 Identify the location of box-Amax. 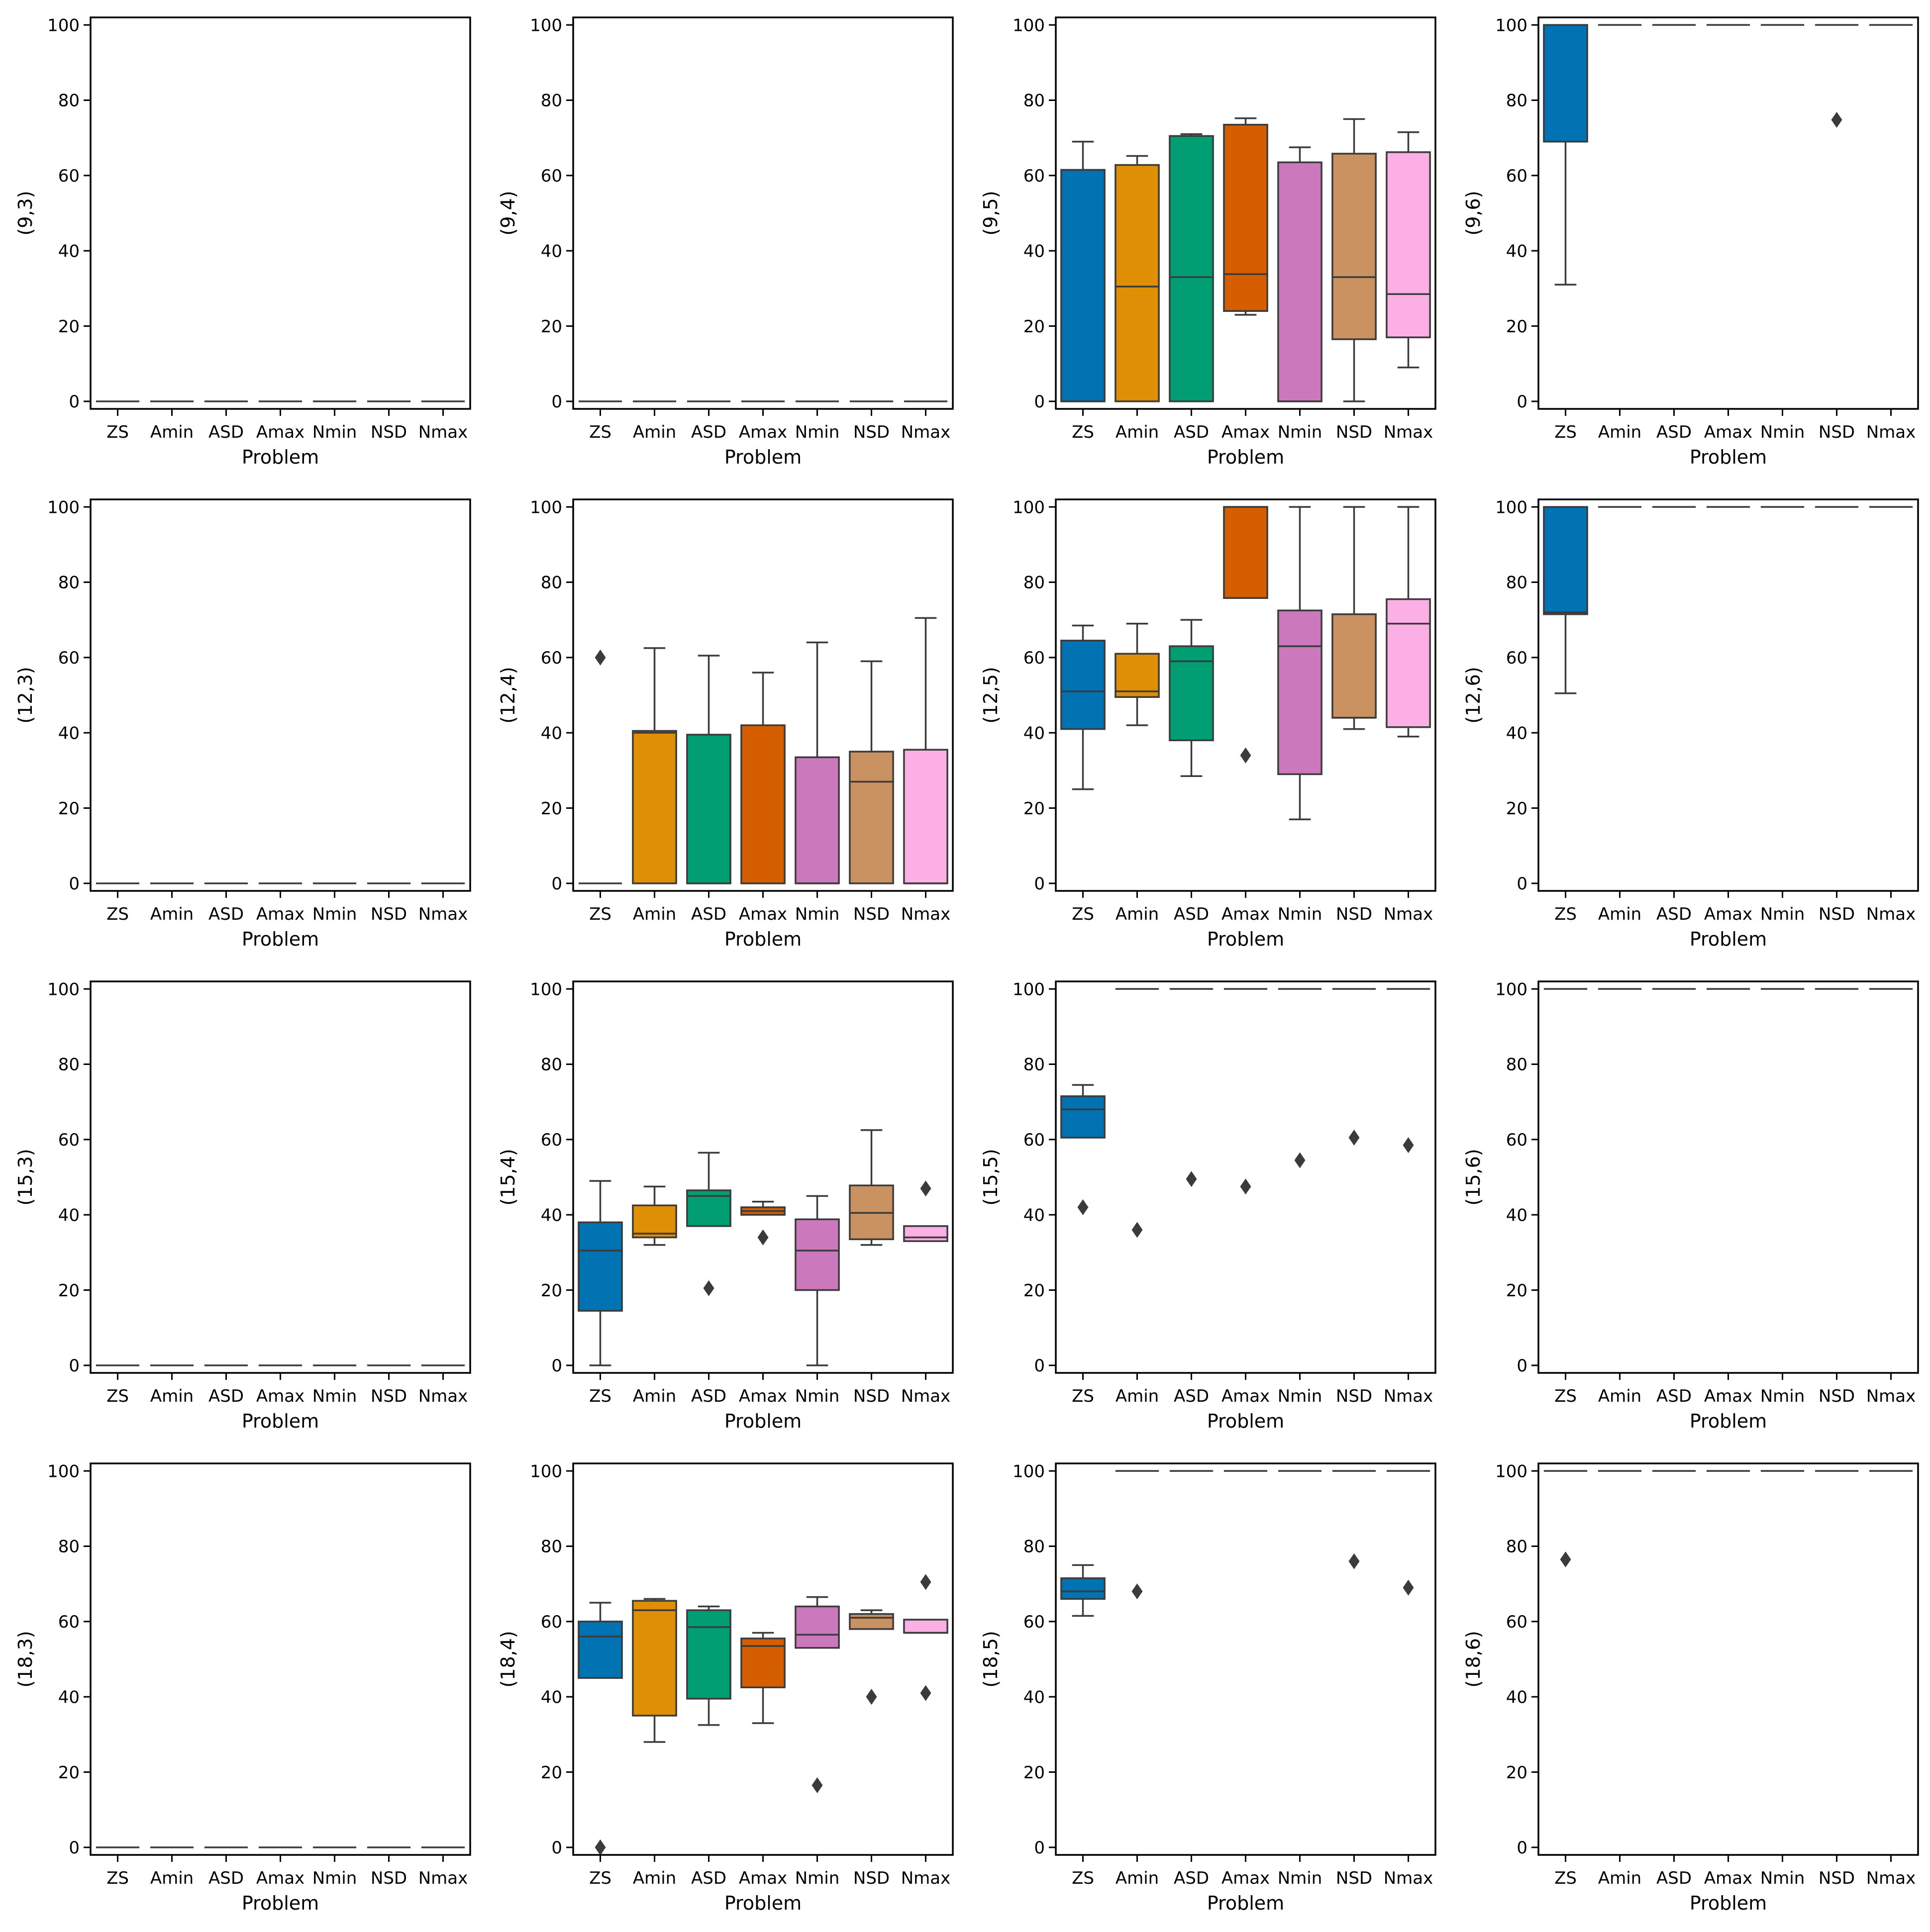
(1245, 635).